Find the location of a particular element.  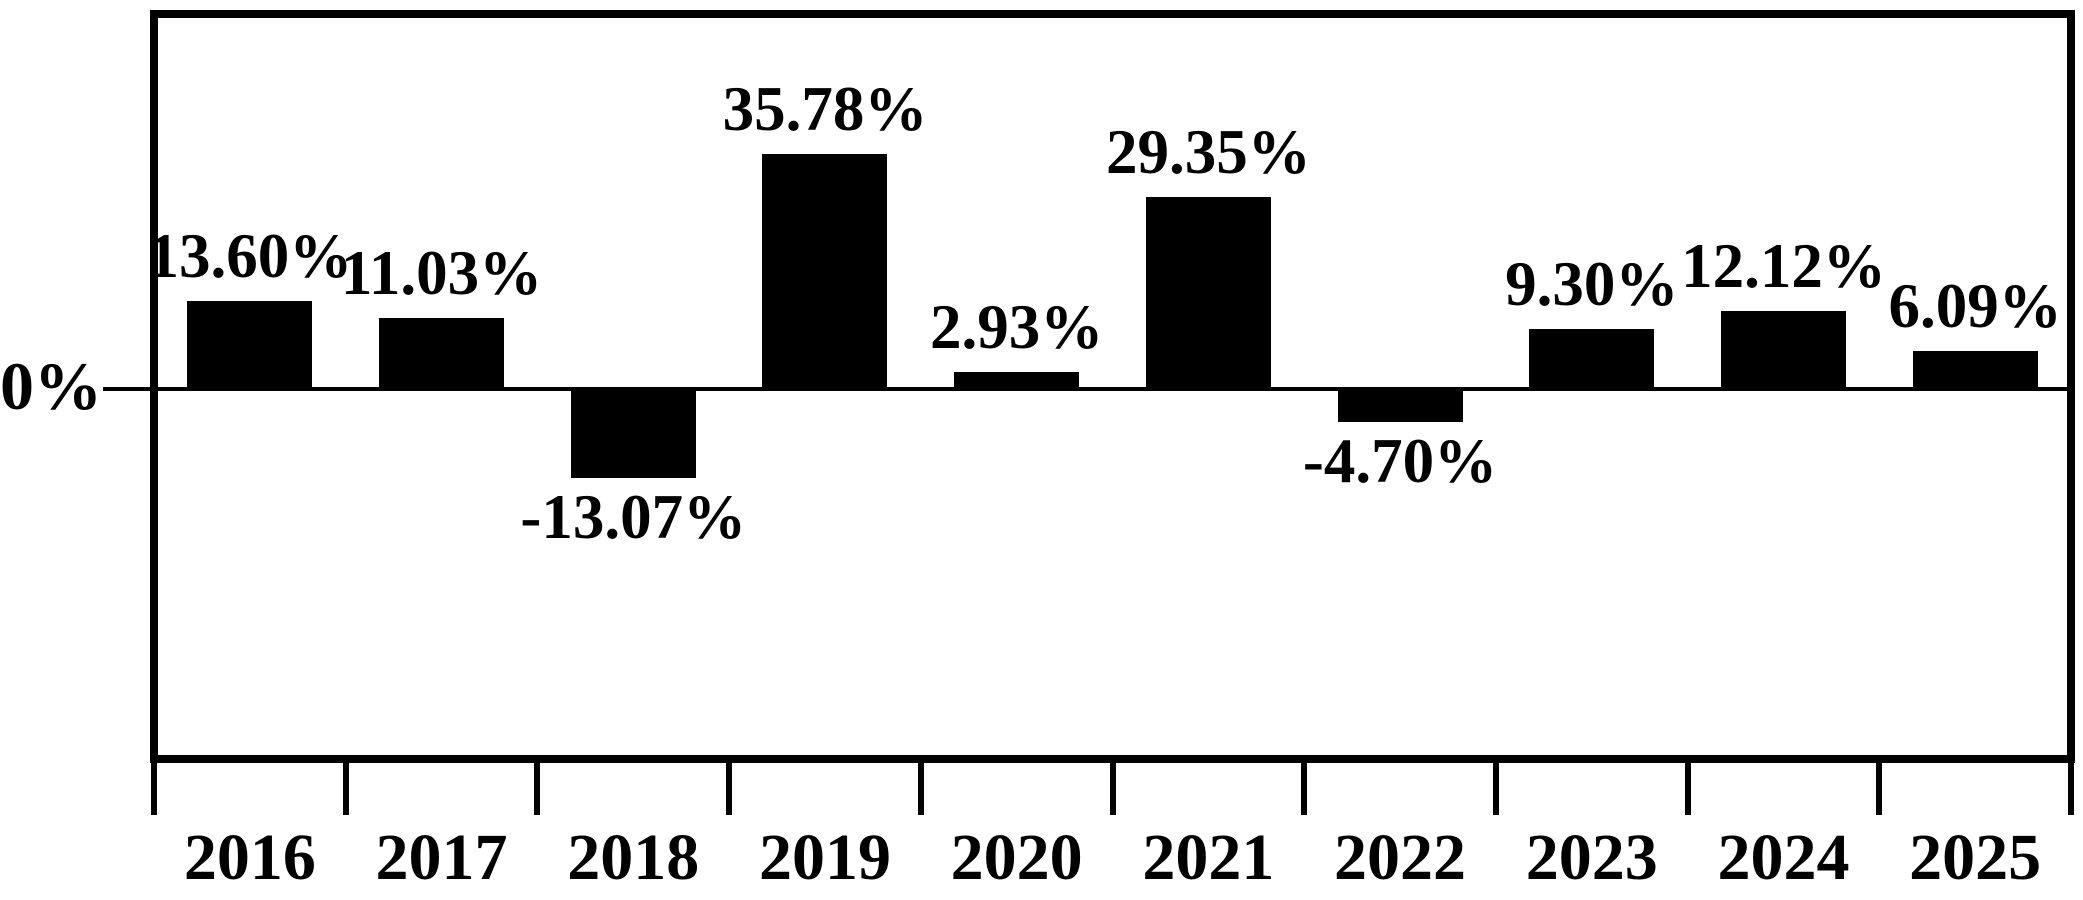

value-label-2025: 6.09% is located at coordinates (1975, 305).